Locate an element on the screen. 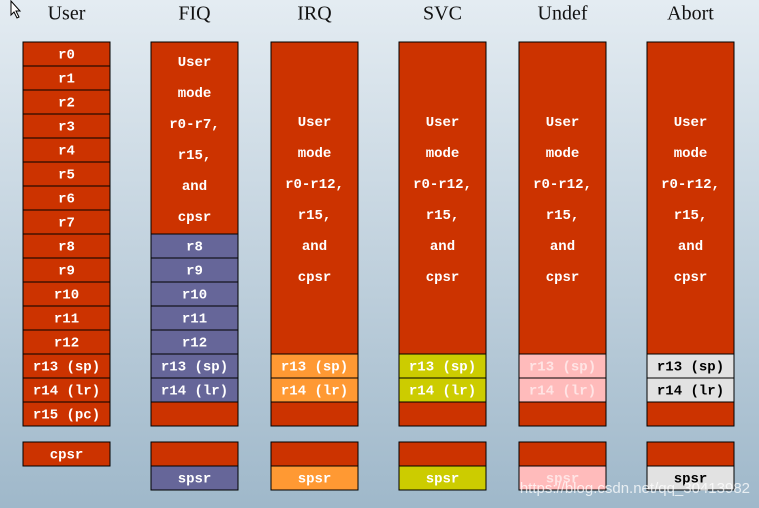  cursor is located at coordinates (16, 9).